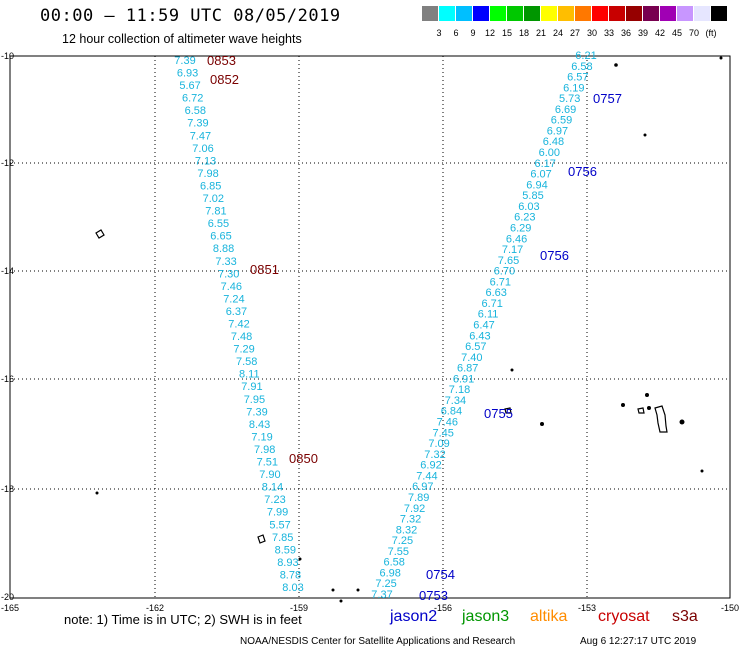 The height and width of the screenshot is (650, 740). What do you see at coordinates (573, 88) in the screenshot?
I see `wave-height-value: 6.19` at bounding box center [573, 88].